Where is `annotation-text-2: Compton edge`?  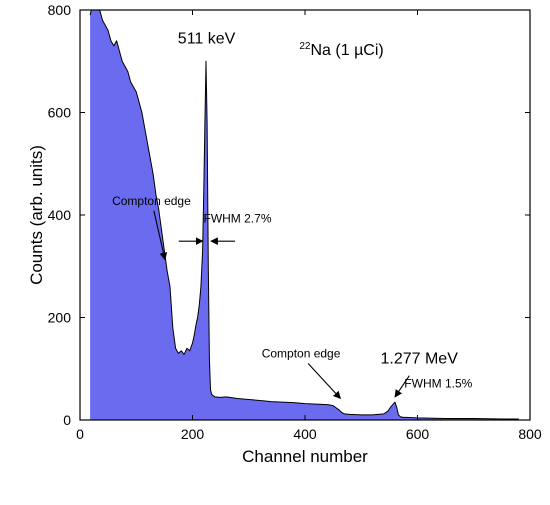
annotation-text-2: Compton edge is located at coordinates (151, 201).